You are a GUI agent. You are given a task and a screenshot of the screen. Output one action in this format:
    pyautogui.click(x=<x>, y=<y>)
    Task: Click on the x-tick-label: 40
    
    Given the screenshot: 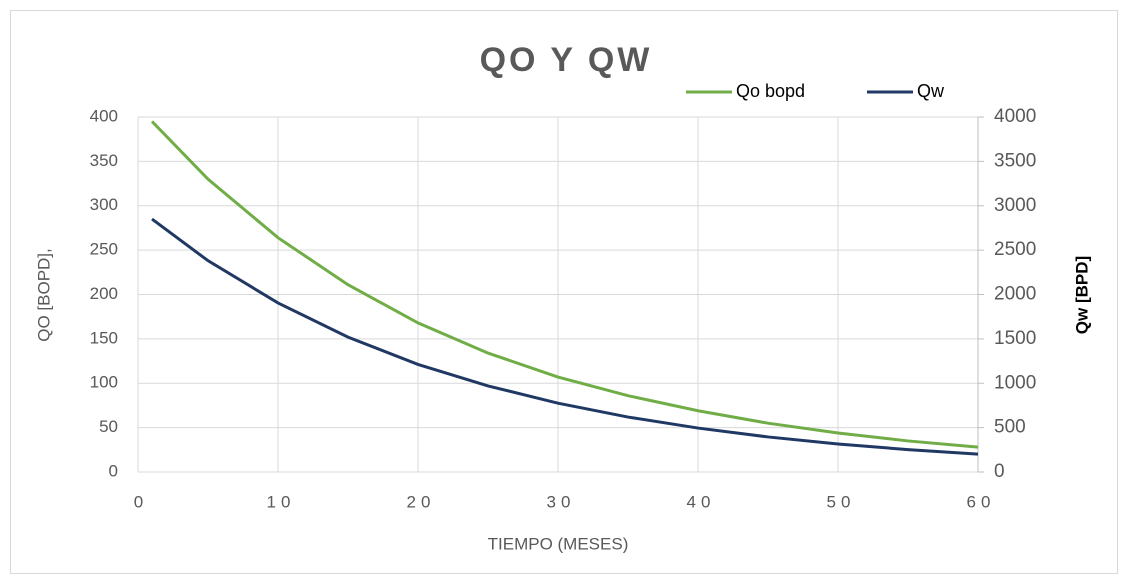 What is the action you would take?
    pyautogui.click(x=701, y=501)
    